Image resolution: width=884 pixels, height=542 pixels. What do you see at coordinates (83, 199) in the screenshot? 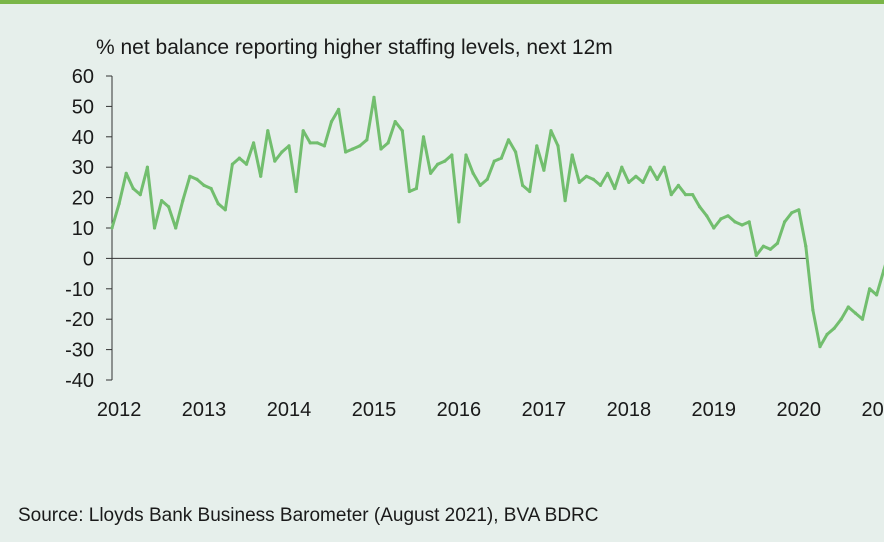
I see `y-tick-label: 20` at bounding box center [83, 199].